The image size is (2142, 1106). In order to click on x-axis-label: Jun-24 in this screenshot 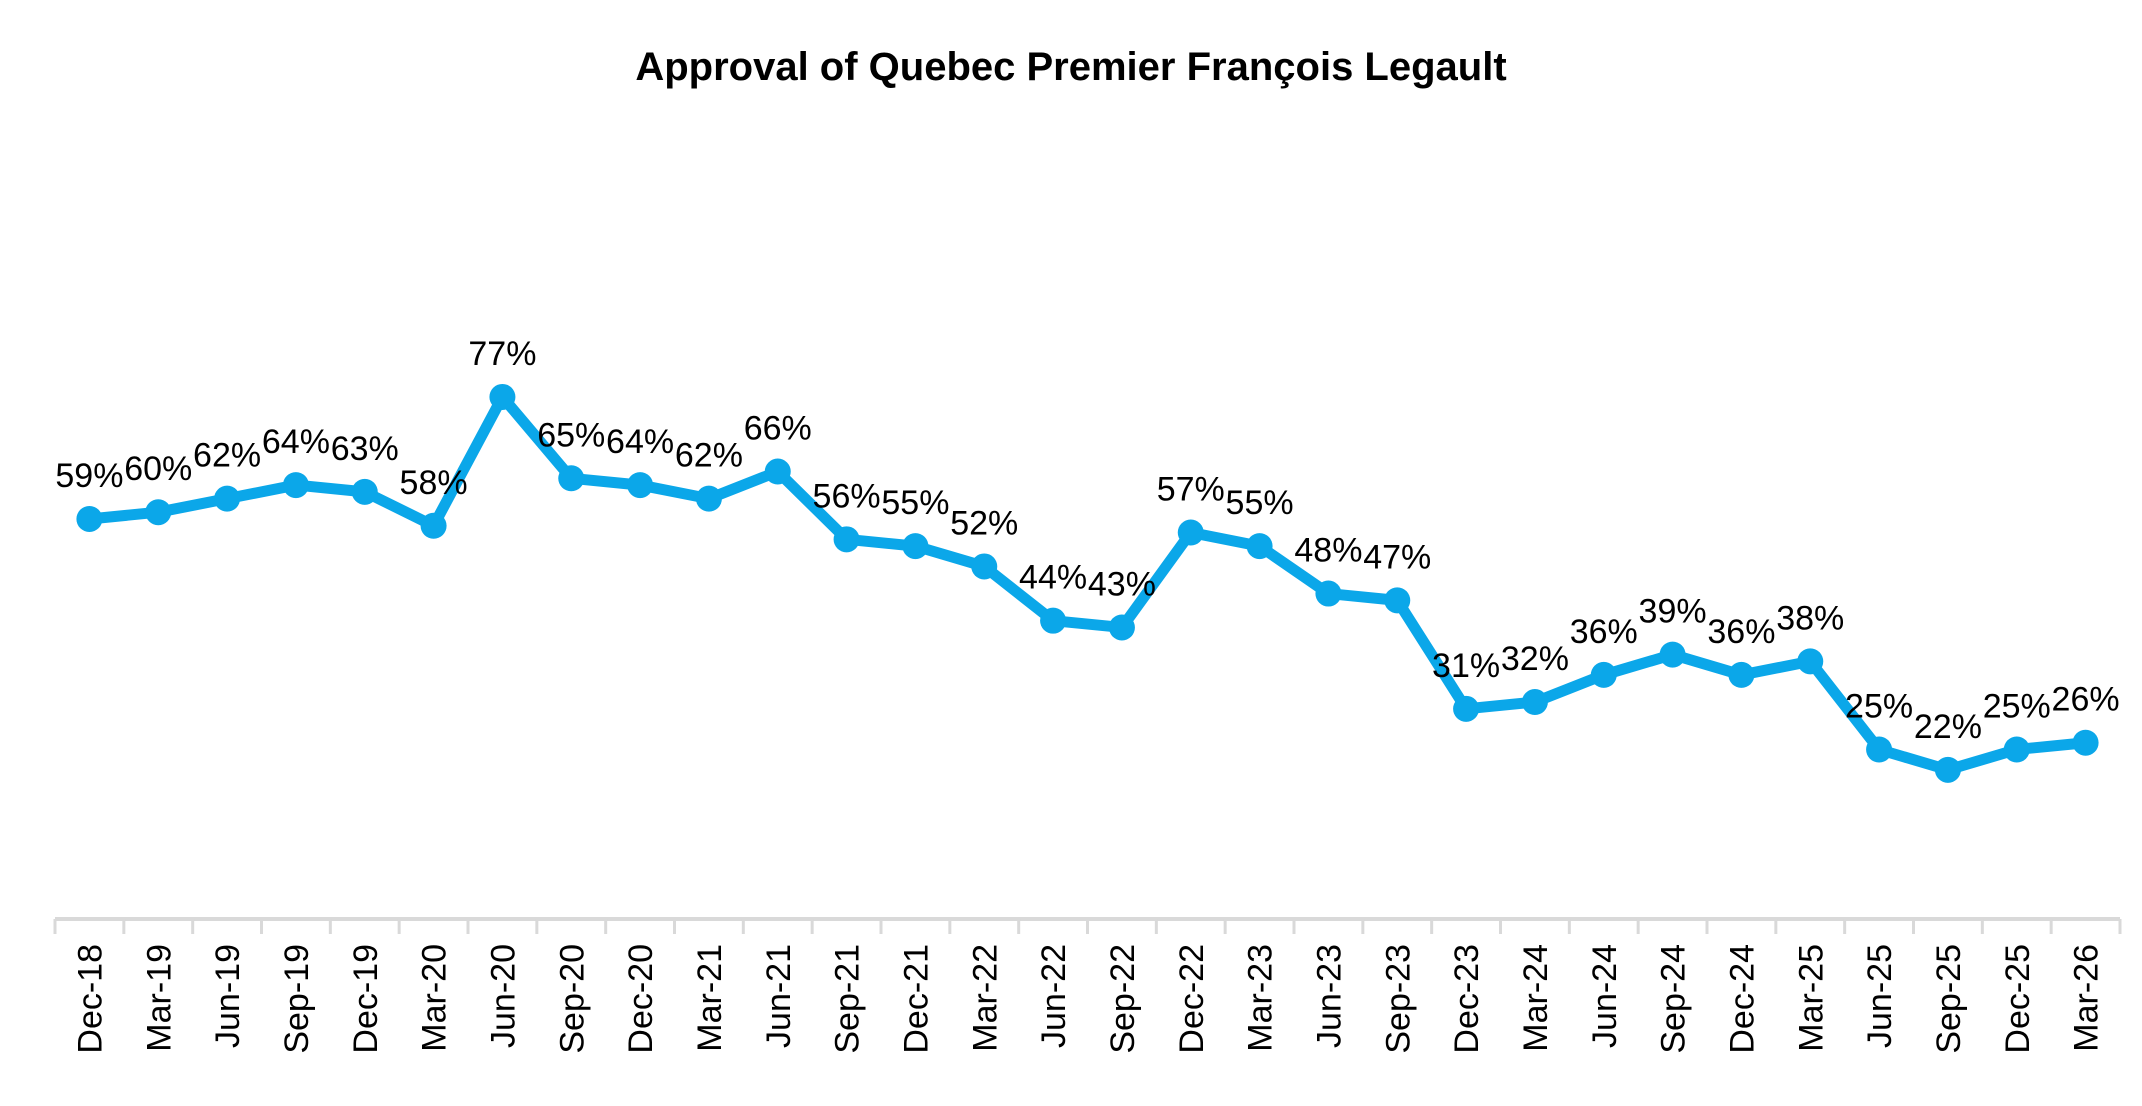, I will do `click(1605, 996)`.